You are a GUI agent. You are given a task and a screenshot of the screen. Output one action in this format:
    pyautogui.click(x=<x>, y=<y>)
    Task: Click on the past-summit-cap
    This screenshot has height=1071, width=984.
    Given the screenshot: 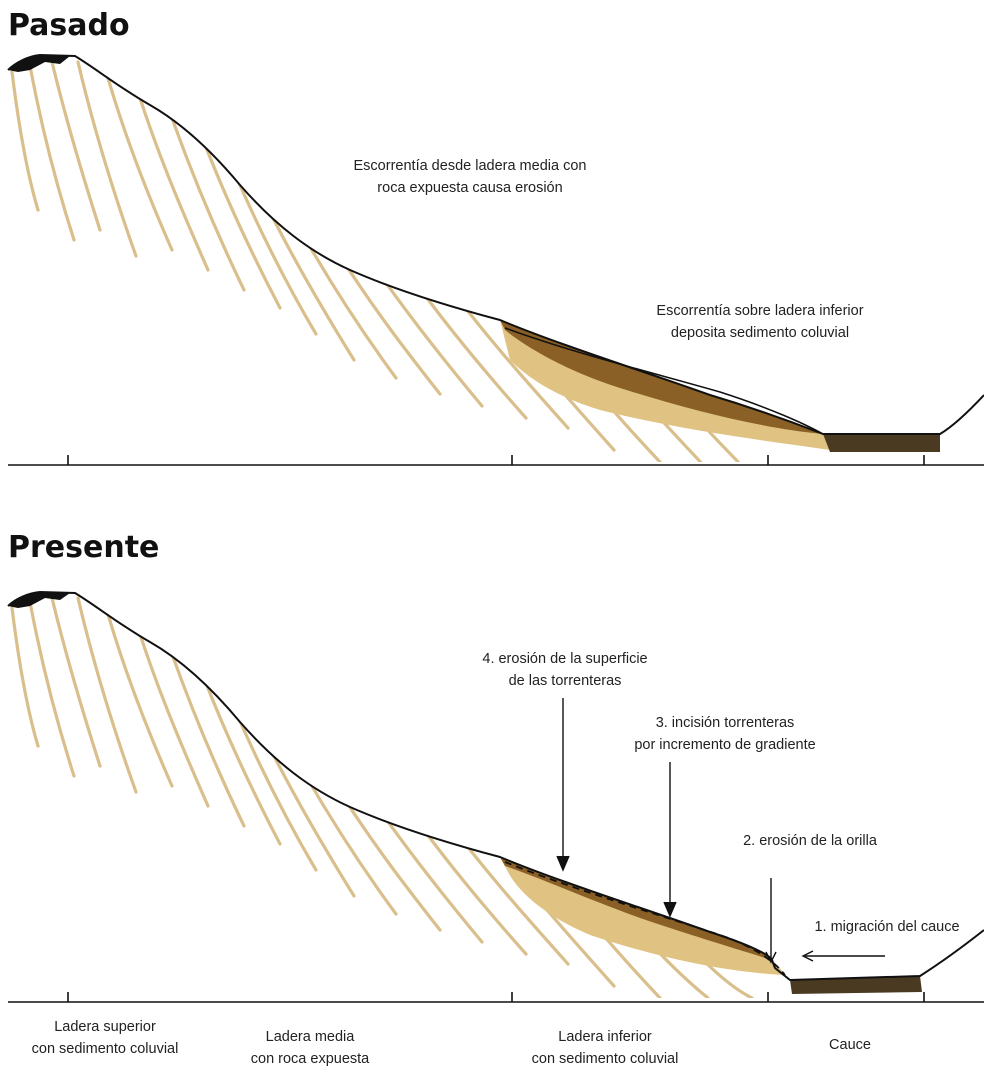 What is the action you would take?
    pyautogui.click(x=39, y=63)
    